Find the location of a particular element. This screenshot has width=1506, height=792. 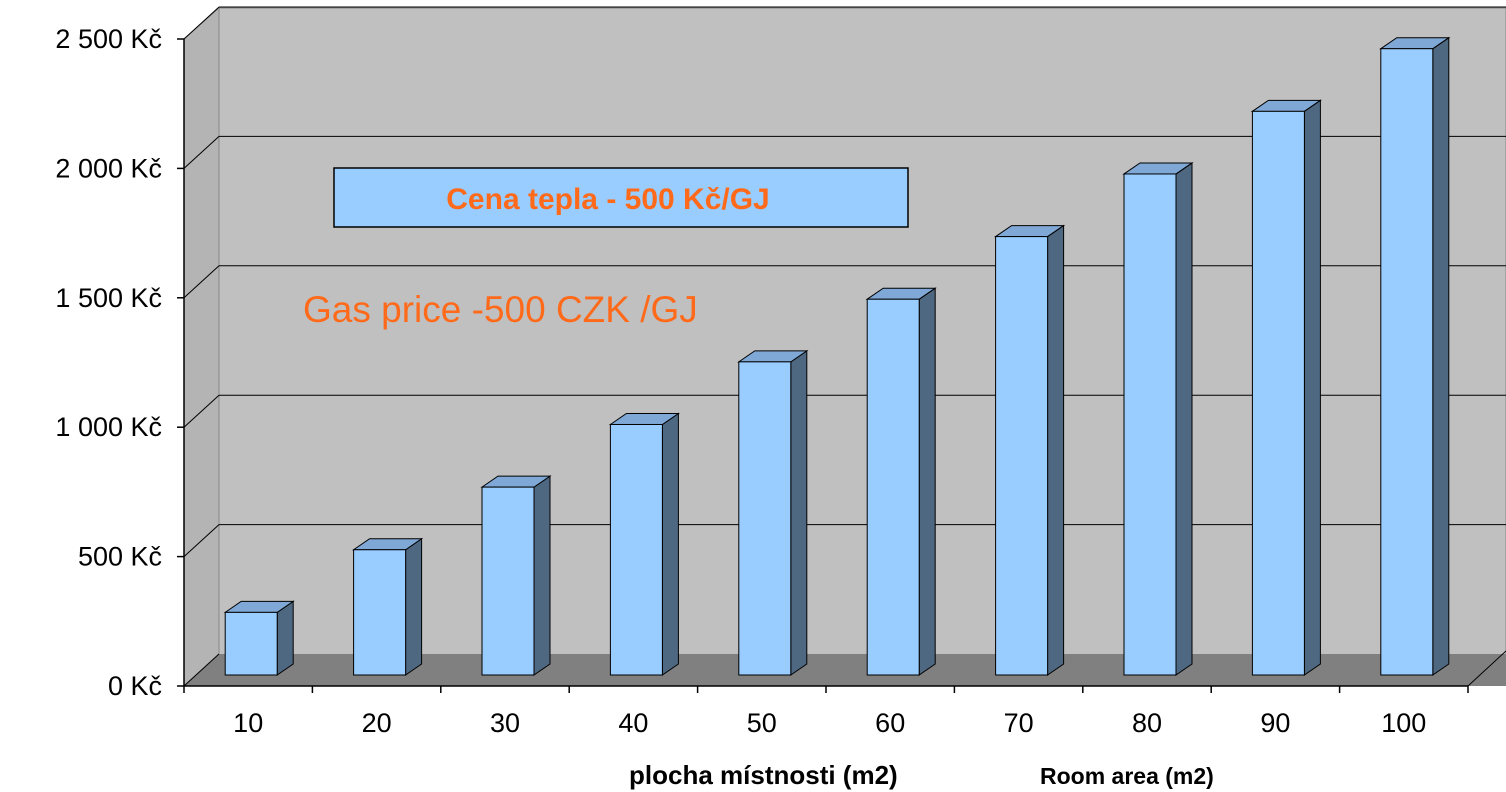

x-tick-label: 40 is located at coordinates (633, 723).